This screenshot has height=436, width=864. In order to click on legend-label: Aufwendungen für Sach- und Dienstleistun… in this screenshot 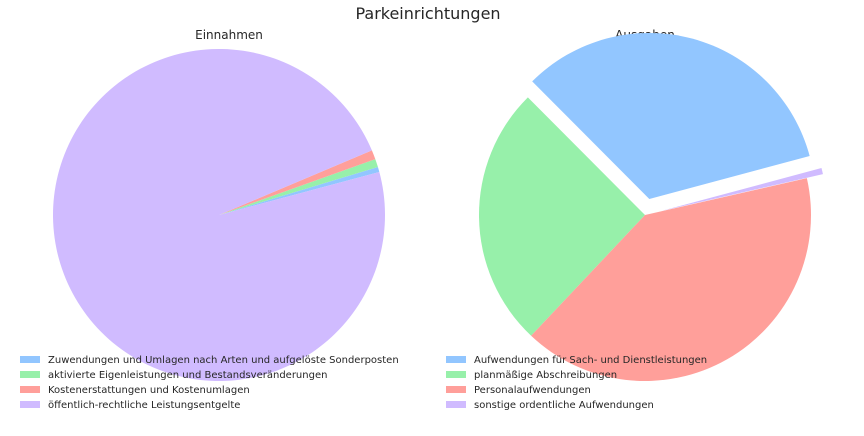, I will do `click(590, 360)`.